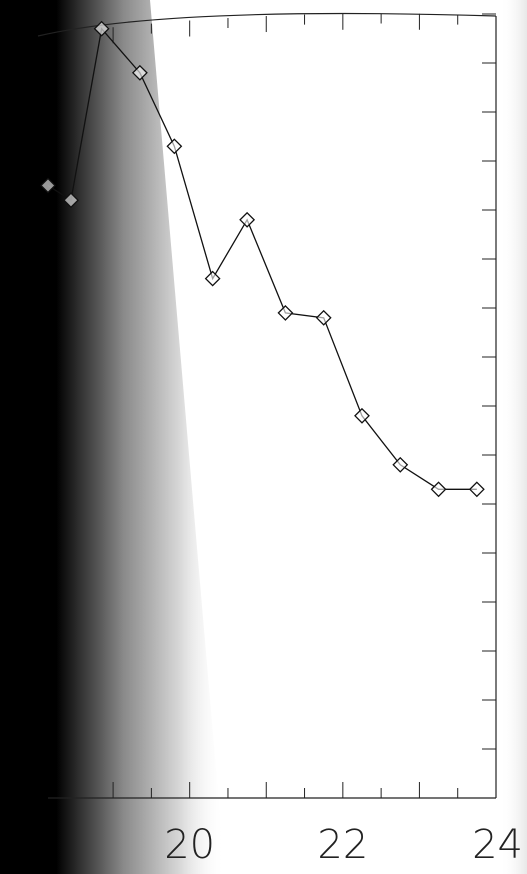 This screenshot has height=874, width=527. I want to click on x-tick-label: 24, so click(497, 845).